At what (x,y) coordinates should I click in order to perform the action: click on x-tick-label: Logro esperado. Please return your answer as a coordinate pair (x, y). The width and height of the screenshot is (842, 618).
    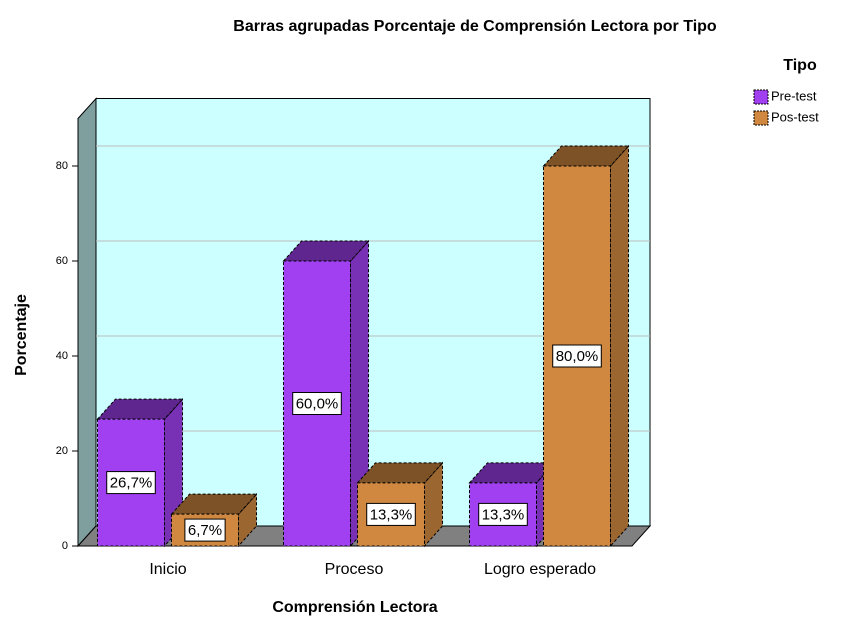
    Looking at the image, I should click on (540, 569).